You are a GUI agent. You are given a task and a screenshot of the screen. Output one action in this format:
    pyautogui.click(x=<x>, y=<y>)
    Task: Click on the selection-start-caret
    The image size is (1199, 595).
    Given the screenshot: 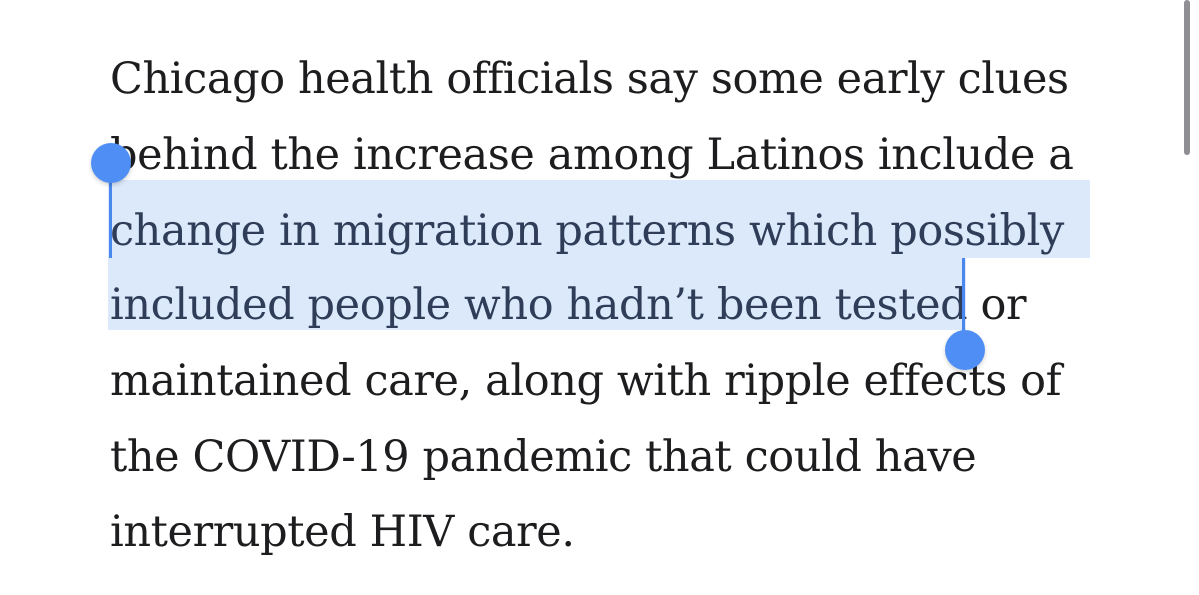 What is the action you would take?
    pyautogui.click(x=110, y=218)
    